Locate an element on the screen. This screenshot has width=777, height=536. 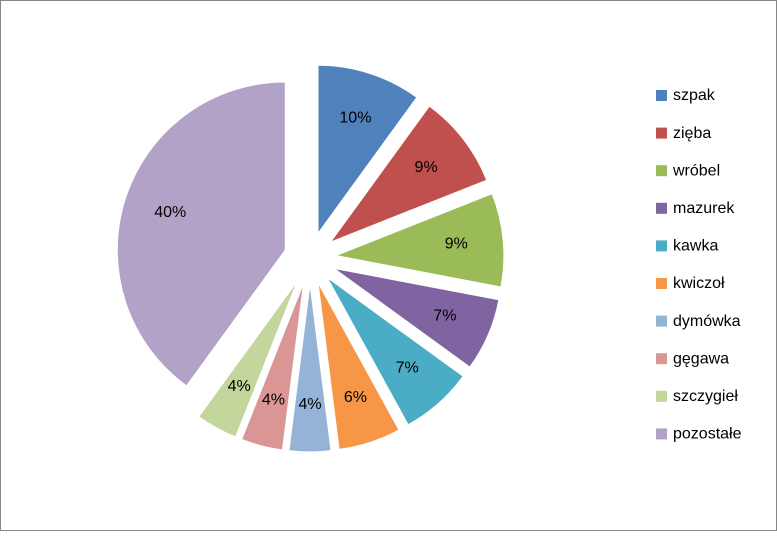
legend-label: wróbel is located at coordinates (696, 170).